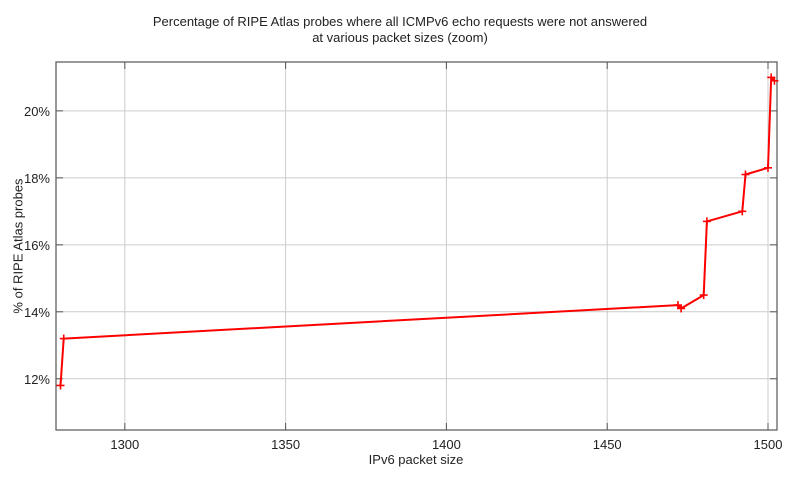 The width and height of the screenshot is (800, 480). Describe the element at coordinates (18, 246) in the screenshot. I see `y-axis-label: % of RIPE Atlas probes` at that location.